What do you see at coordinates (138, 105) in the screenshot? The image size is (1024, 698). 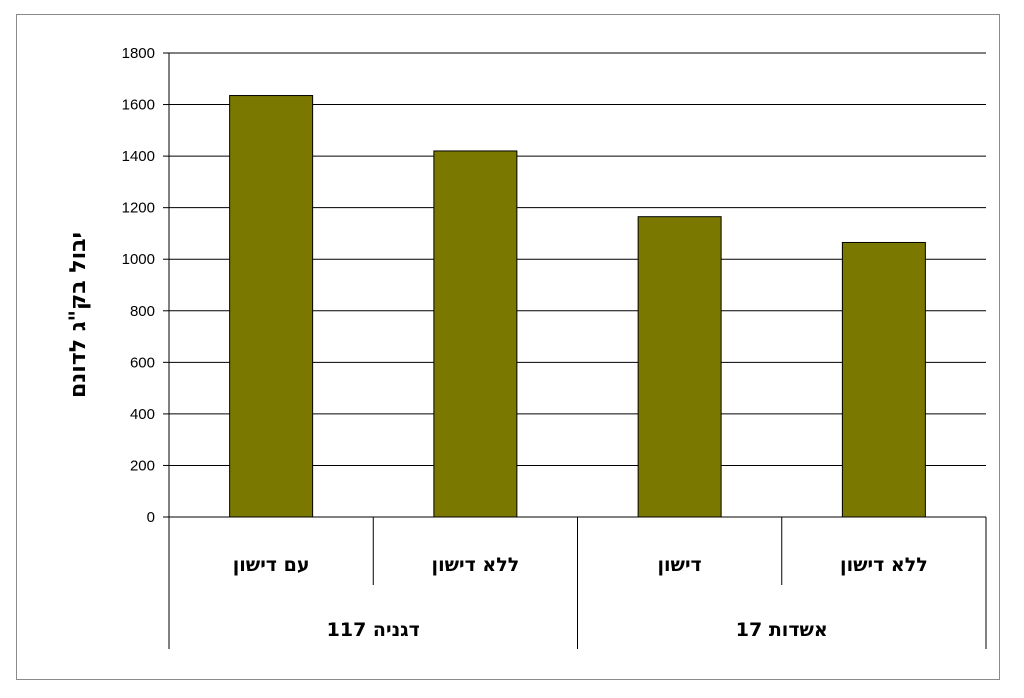 I see `y-tick-label: 1600` at bounding box center [138, 105].